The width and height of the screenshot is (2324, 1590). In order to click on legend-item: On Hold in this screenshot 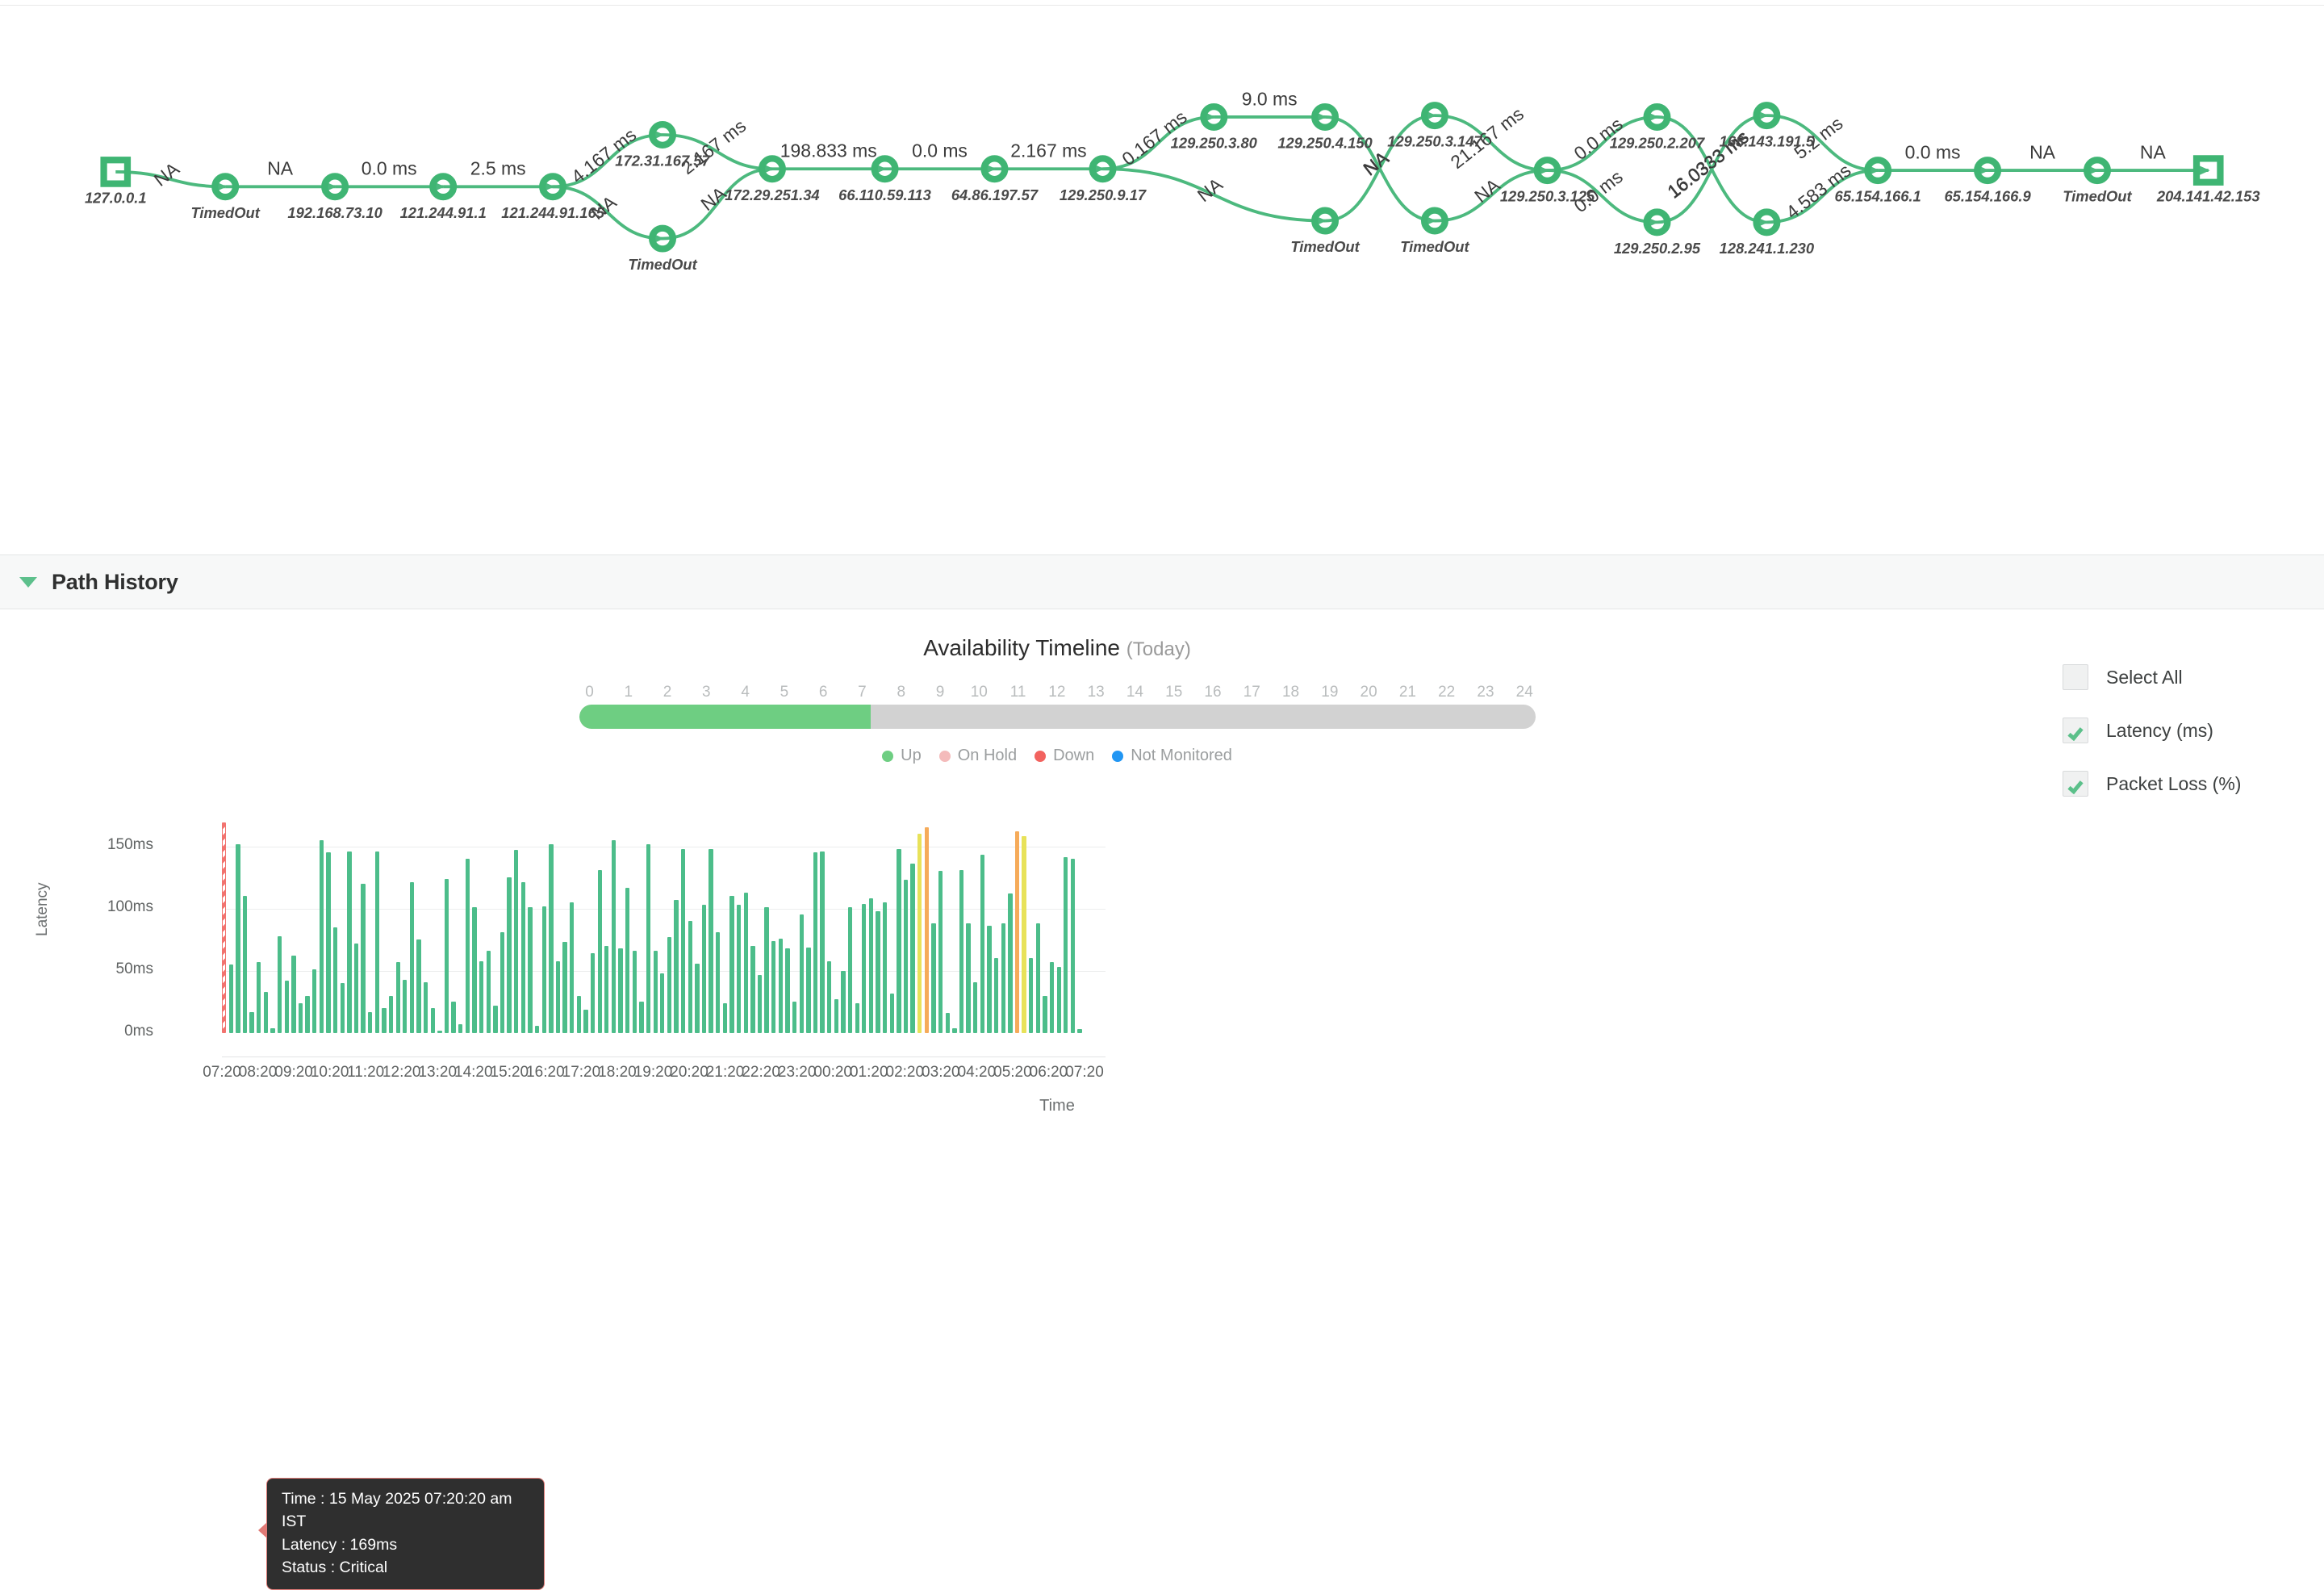, I will do `click(978, 756)`.